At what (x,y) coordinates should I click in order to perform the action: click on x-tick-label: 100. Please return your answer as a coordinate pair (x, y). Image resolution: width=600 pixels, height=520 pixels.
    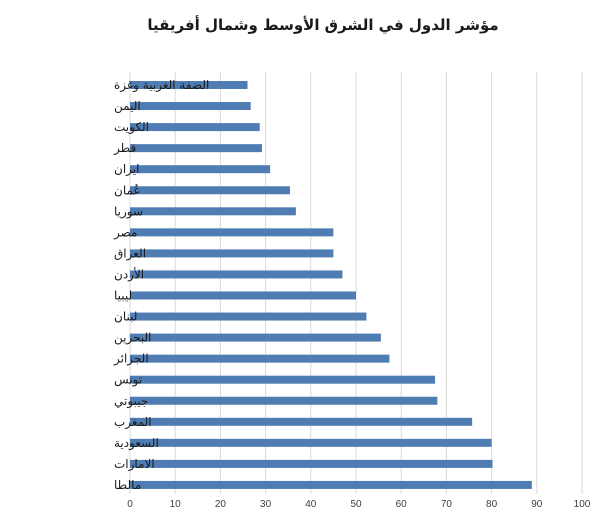
    Looking at the image, I should click on (582, 504).